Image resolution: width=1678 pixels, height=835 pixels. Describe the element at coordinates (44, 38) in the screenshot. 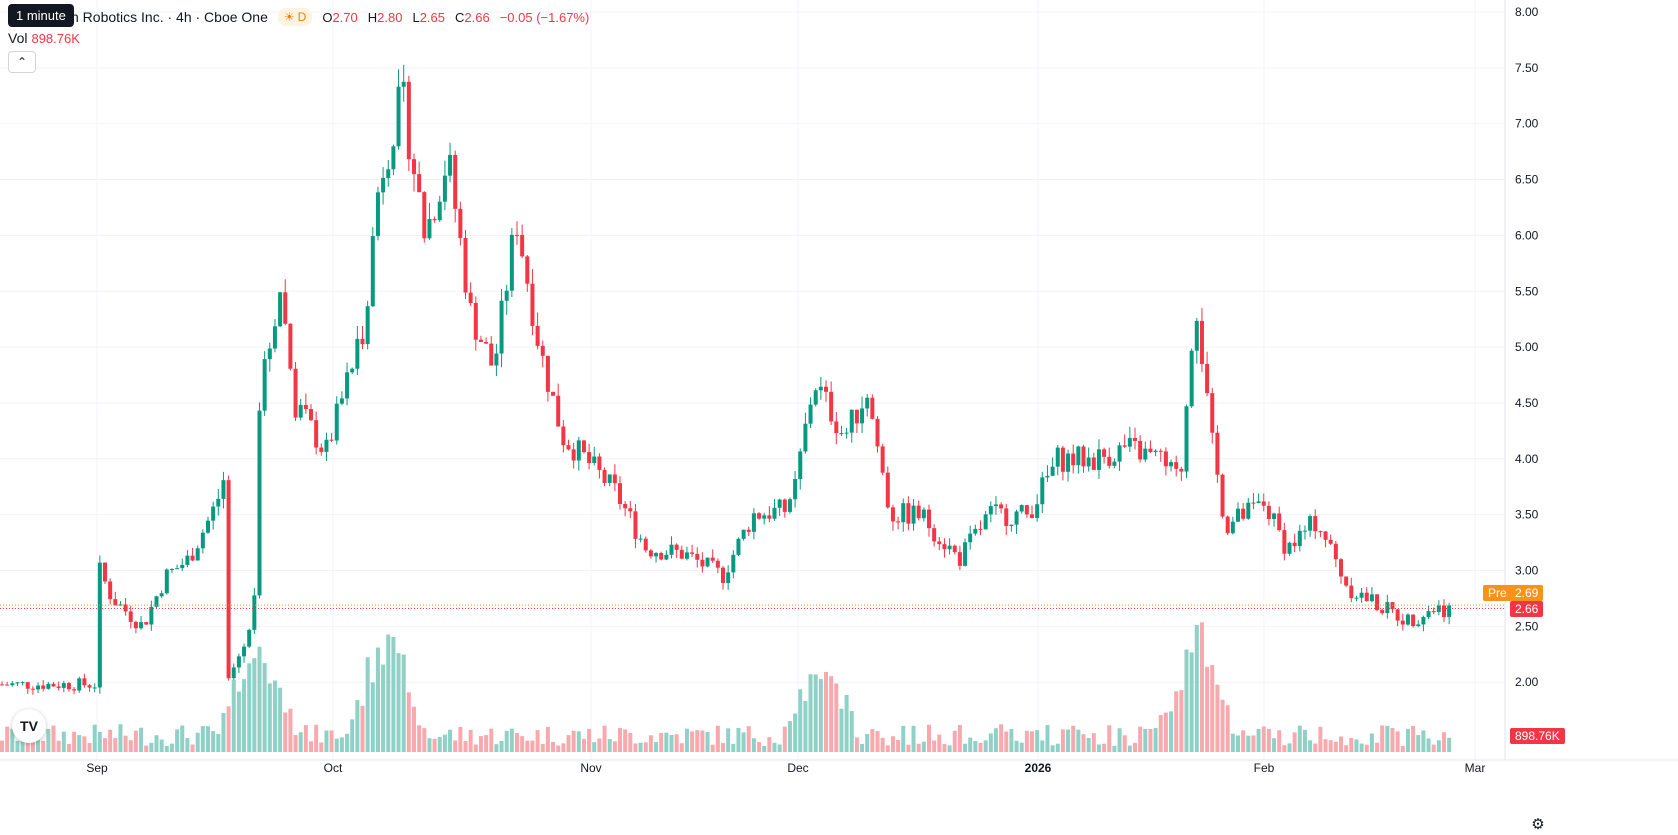

I see `volume-legend: Vol 898.76K` at that location.